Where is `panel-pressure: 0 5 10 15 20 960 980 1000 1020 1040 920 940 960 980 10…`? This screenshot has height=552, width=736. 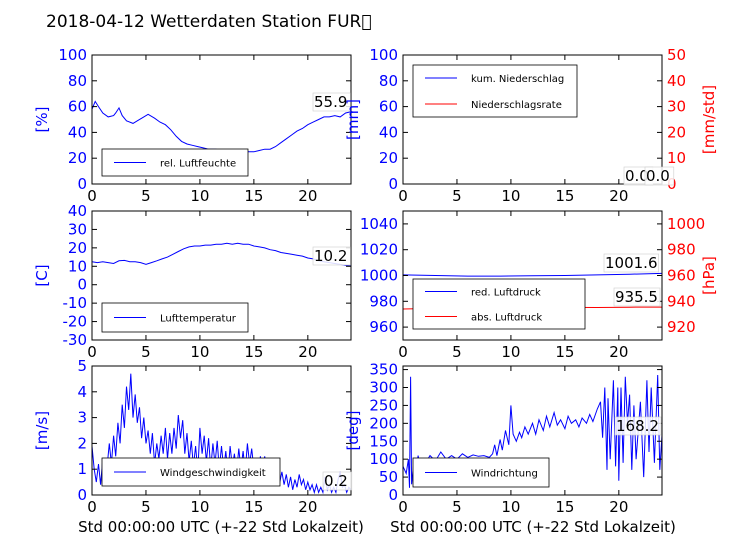
panel-pressure: 0 5 10 15 20 960 980 1000 1020 1040 920 940 960 980 10… is located at coordinates (539, 285).